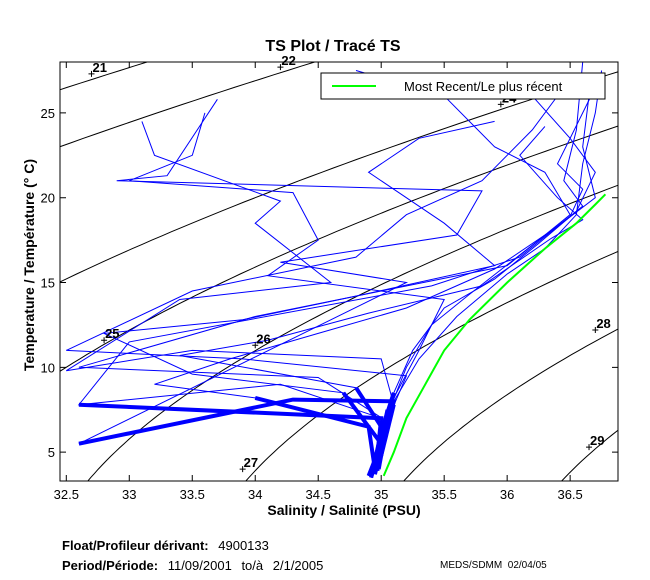 Image resolution: width=650 pixels, height=580 pixels. I want to click on period-info: Period/Période: 11/09/2001 to/à 2/1/2005, so click(192, 565).